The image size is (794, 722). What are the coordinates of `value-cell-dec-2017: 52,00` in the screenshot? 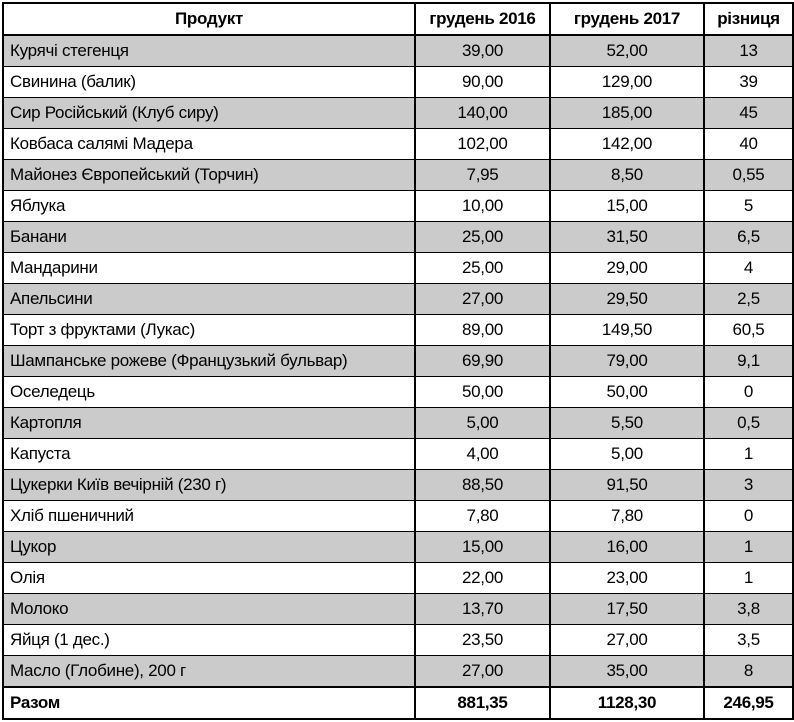 It's located at (627, 50).